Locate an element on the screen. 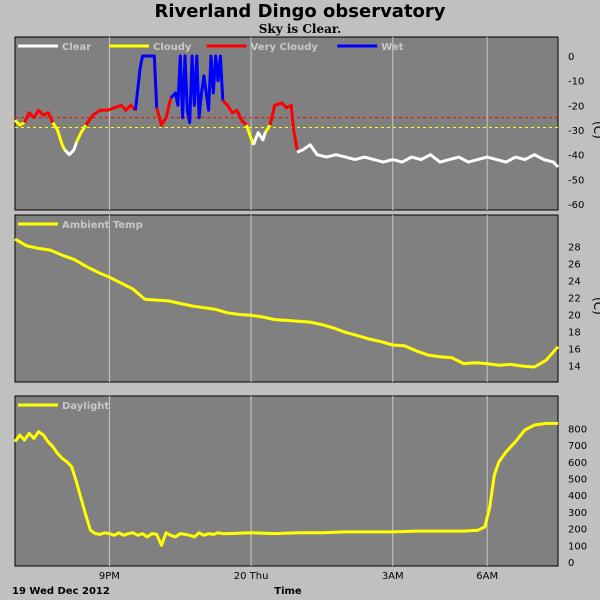 The image size is (600, 600). y-tick-label: 300 is located at coordinates (577, 513).